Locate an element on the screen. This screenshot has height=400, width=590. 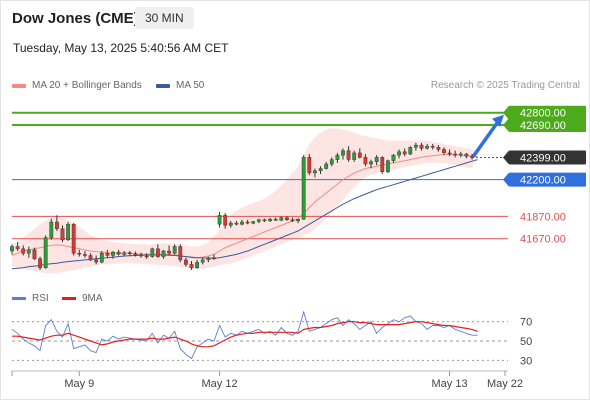
legend-ma50: MA 50 is located at coordinates (180, 85).